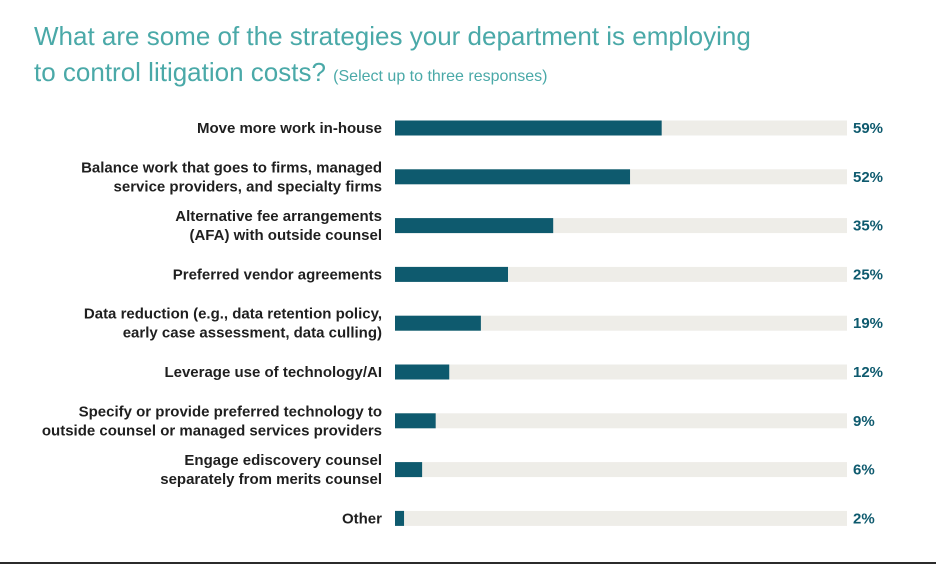  Describe the element at coordinates (283, 460) in the screenshot. I see `category-label: Engage ediscovery counsel` at that location.